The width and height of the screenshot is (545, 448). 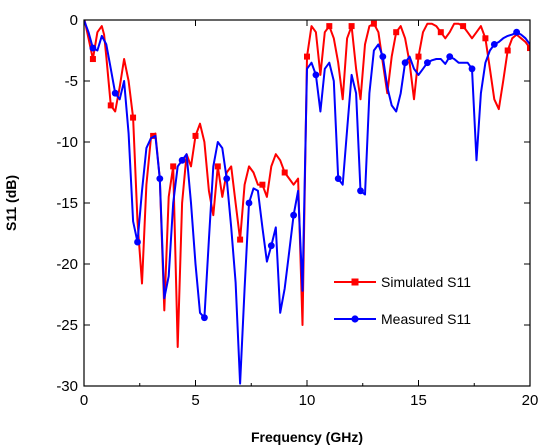 What do you see at coordinates (74, 20) in the screenshot?
I see `y-tick-label: 0` at bounding box center [74, 20].